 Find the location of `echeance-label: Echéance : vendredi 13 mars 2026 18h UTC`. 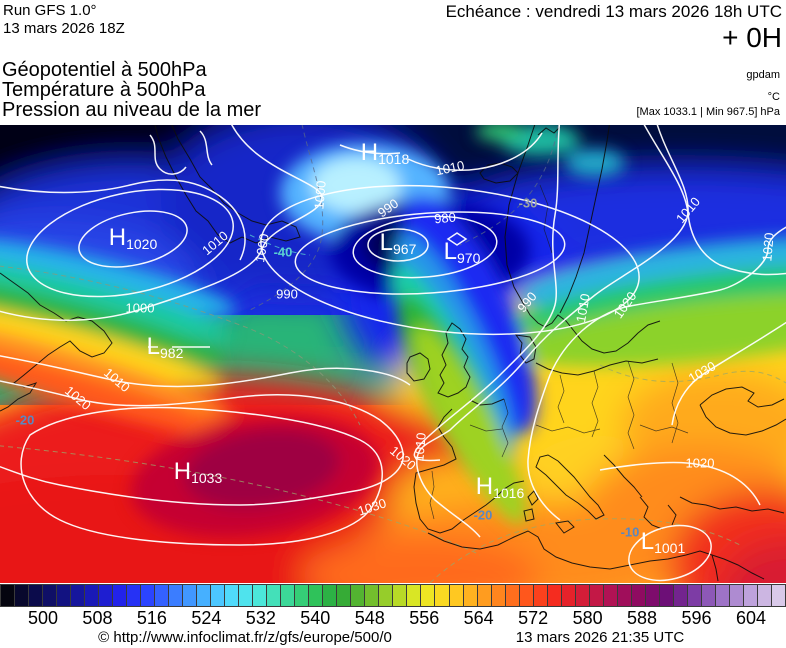

echeance-label: Echéance : vendredi 13 mars 2026 18h UTC is located at coordinates (613, 11).